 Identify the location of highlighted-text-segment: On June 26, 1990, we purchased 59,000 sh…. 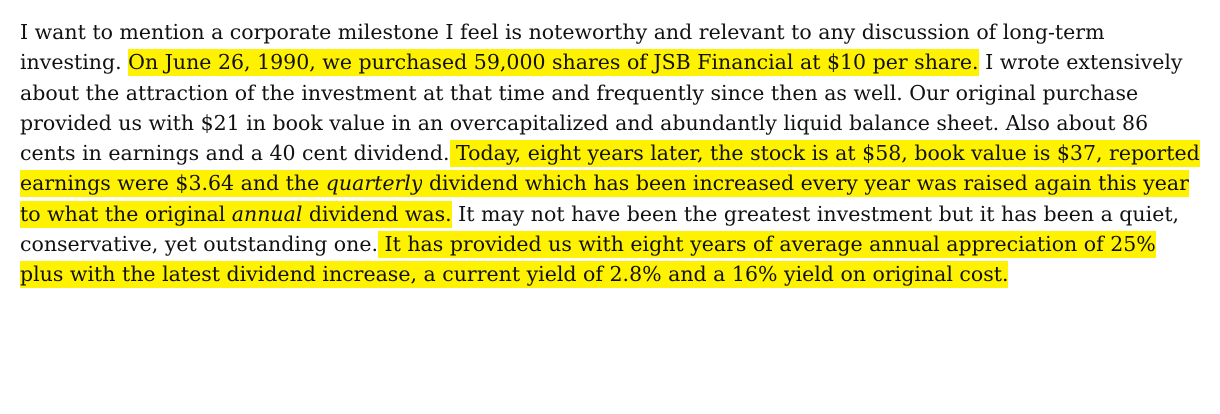
(553, 63).